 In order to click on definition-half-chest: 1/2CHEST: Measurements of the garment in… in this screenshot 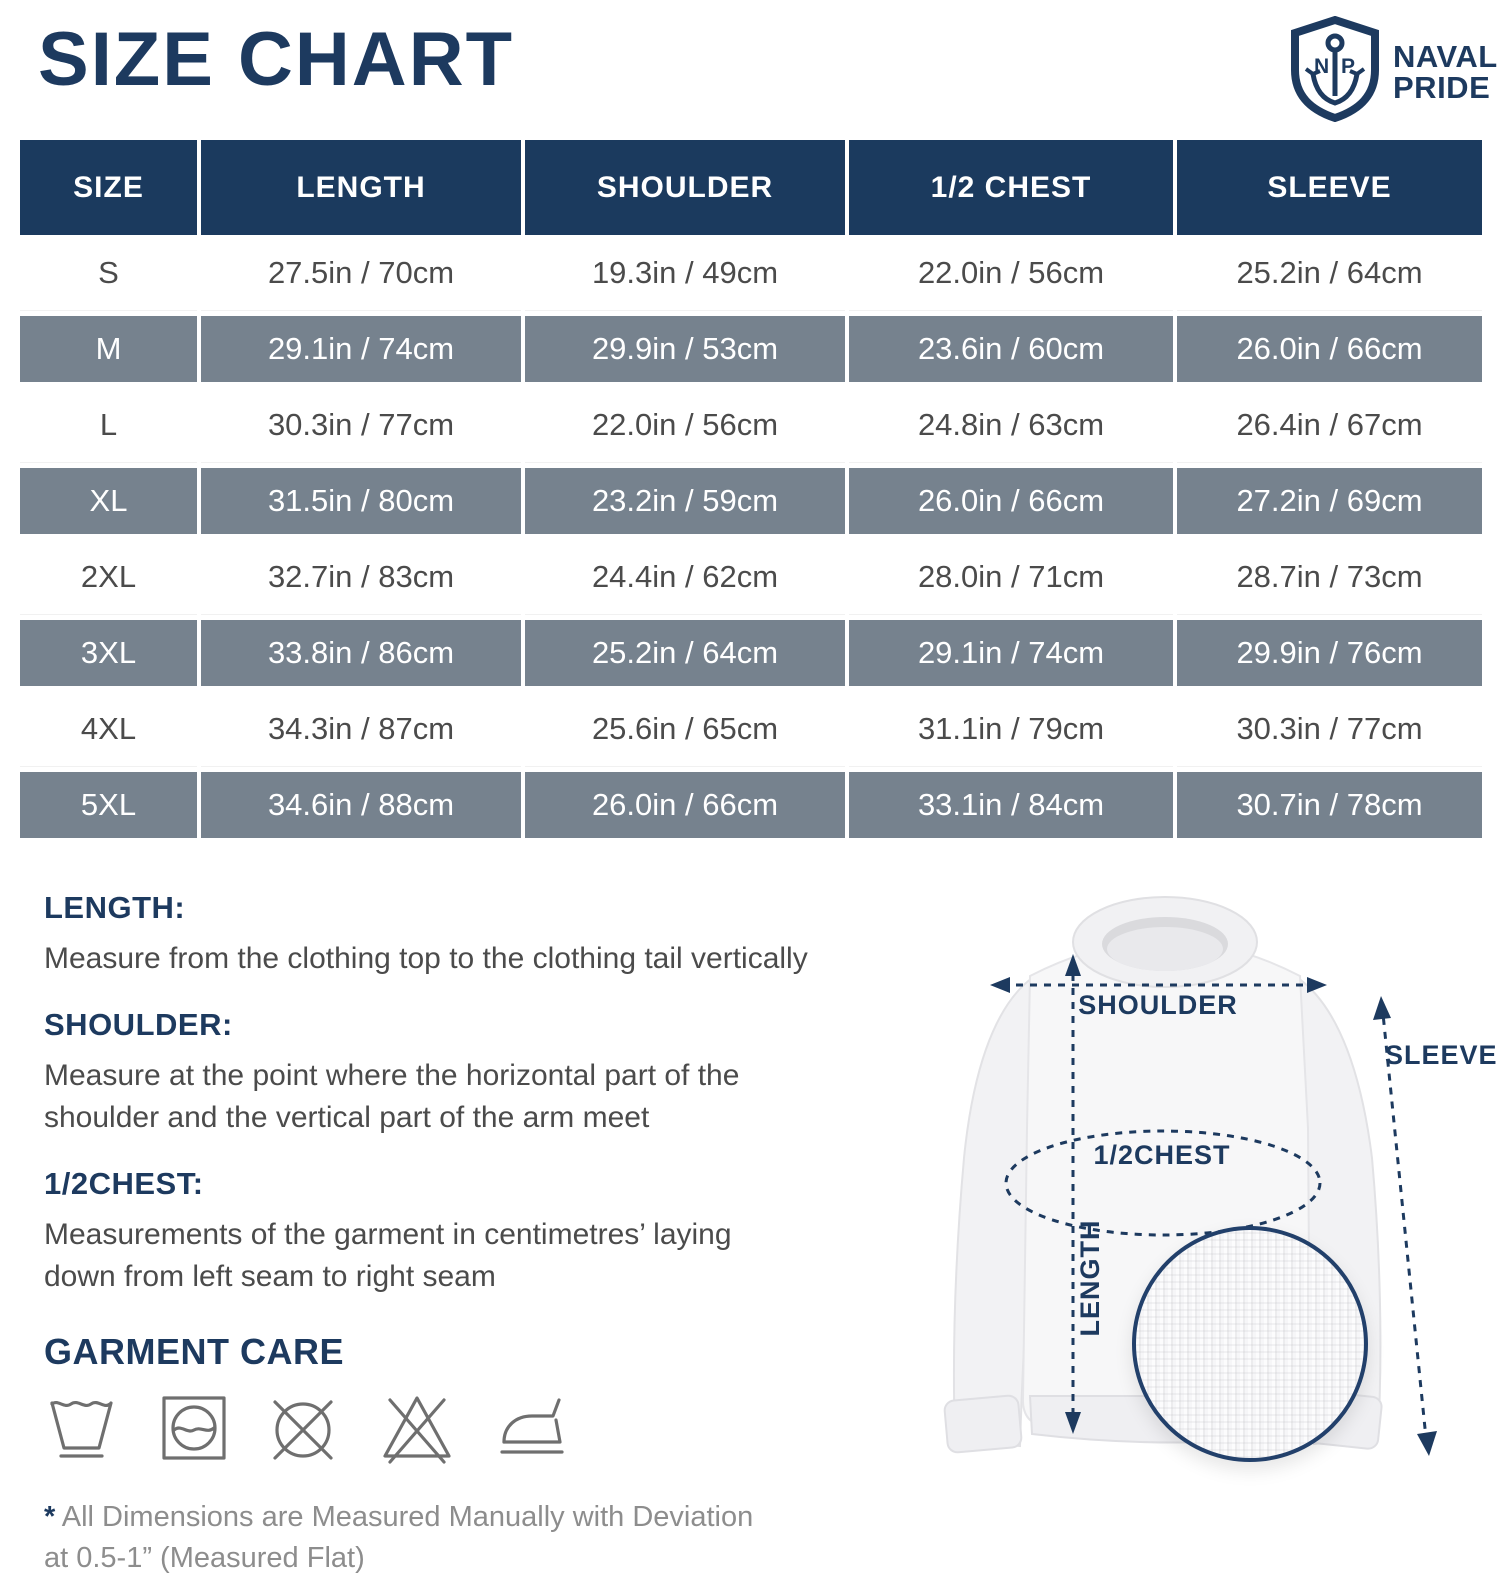, I will do `click(524, 1231)`.